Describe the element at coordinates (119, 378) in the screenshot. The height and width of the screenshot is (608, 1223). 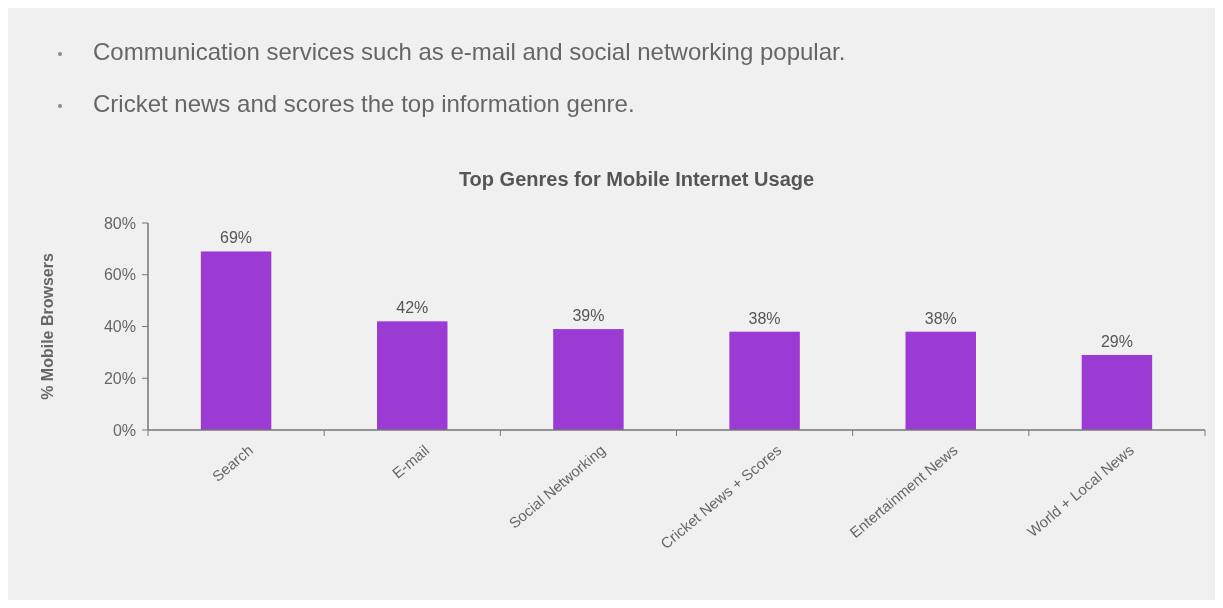
I see `y-tick-label: 20%` at that location.